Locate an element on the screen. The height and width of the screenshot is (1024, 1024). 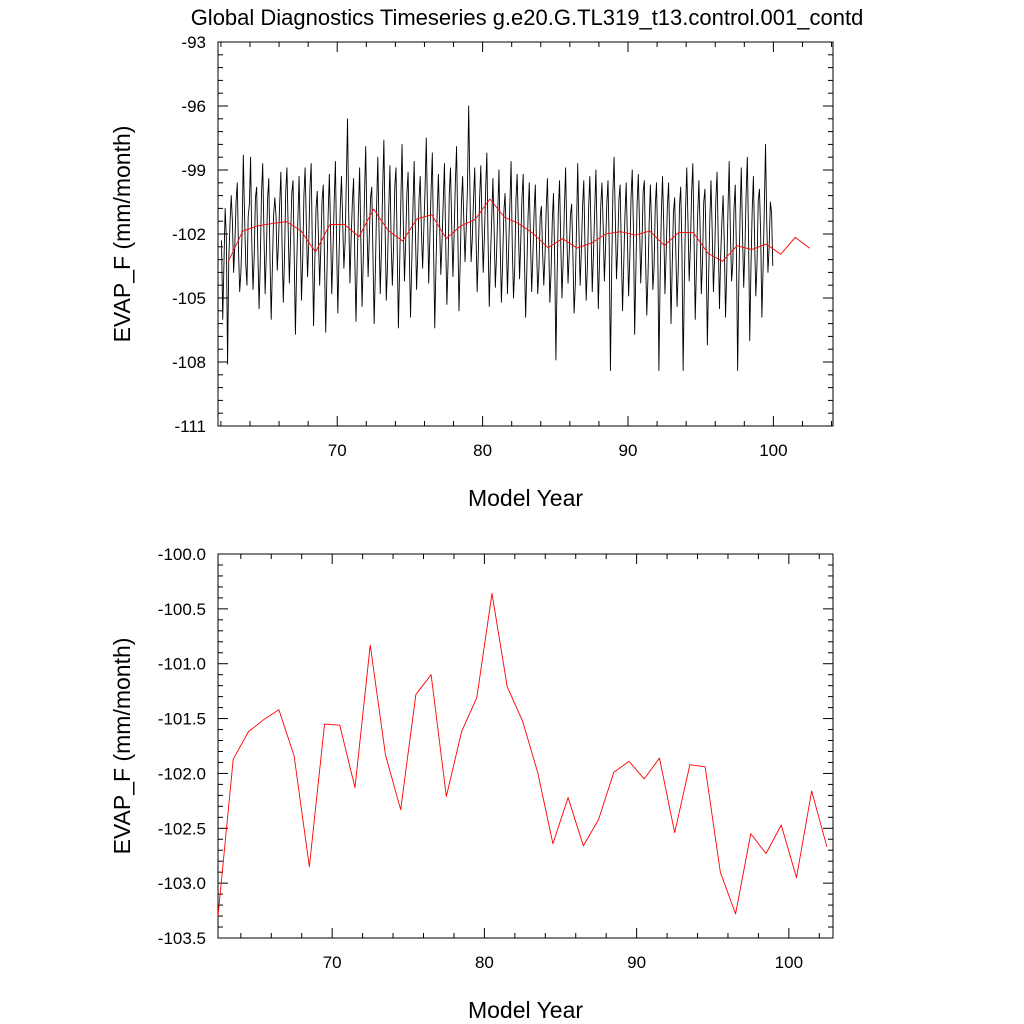
y-tick-label: -102 is located at coordinates (189, 234).